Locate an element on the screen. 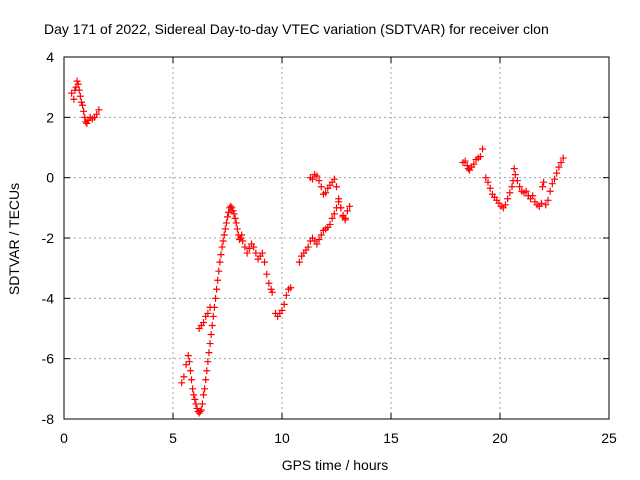  x-tick-label: 5 is located at coordinates (173, 438).